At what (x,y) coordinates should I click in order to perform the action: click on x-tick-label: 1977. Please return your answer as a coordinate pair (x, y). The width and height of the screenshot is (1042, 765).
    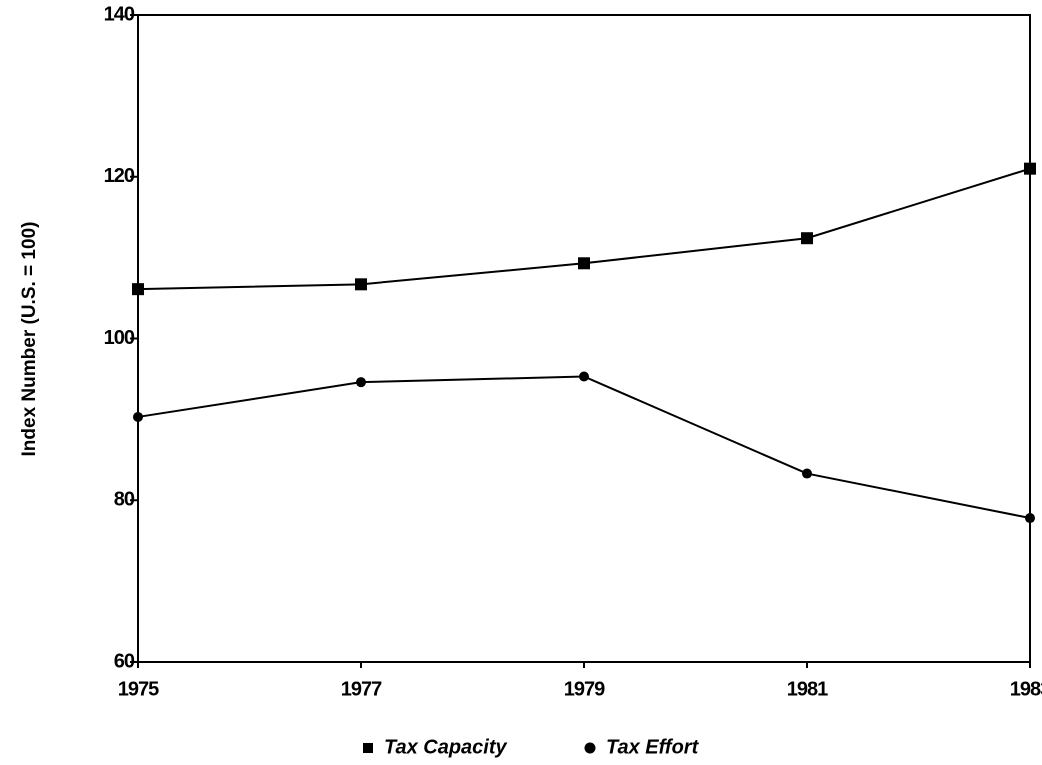
    Looking at the image, I should click on (361, 689).